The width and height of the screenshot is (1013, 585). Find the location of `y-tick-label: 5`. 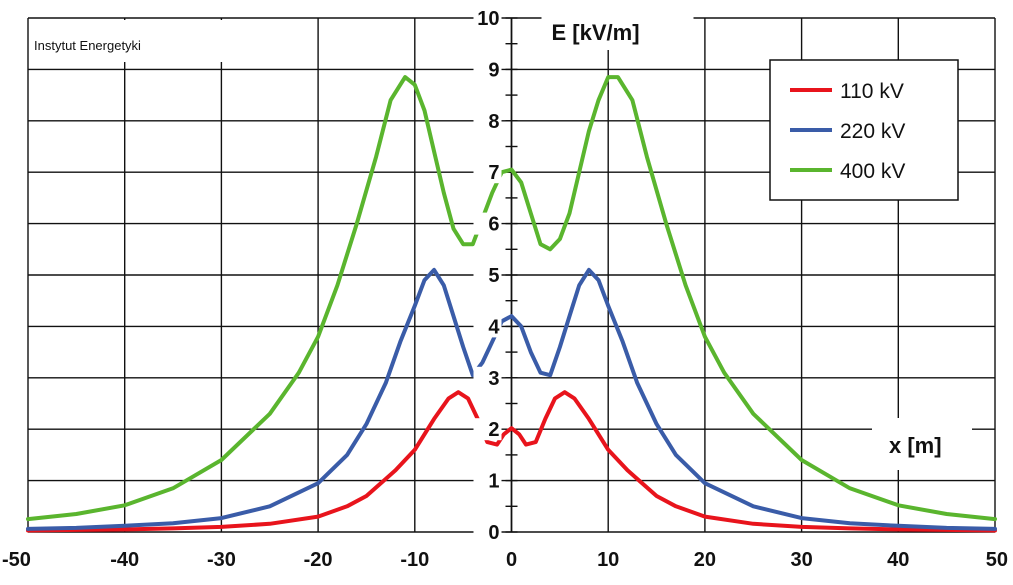

y-tick-label: 5 is located at coordinates (493, 276).